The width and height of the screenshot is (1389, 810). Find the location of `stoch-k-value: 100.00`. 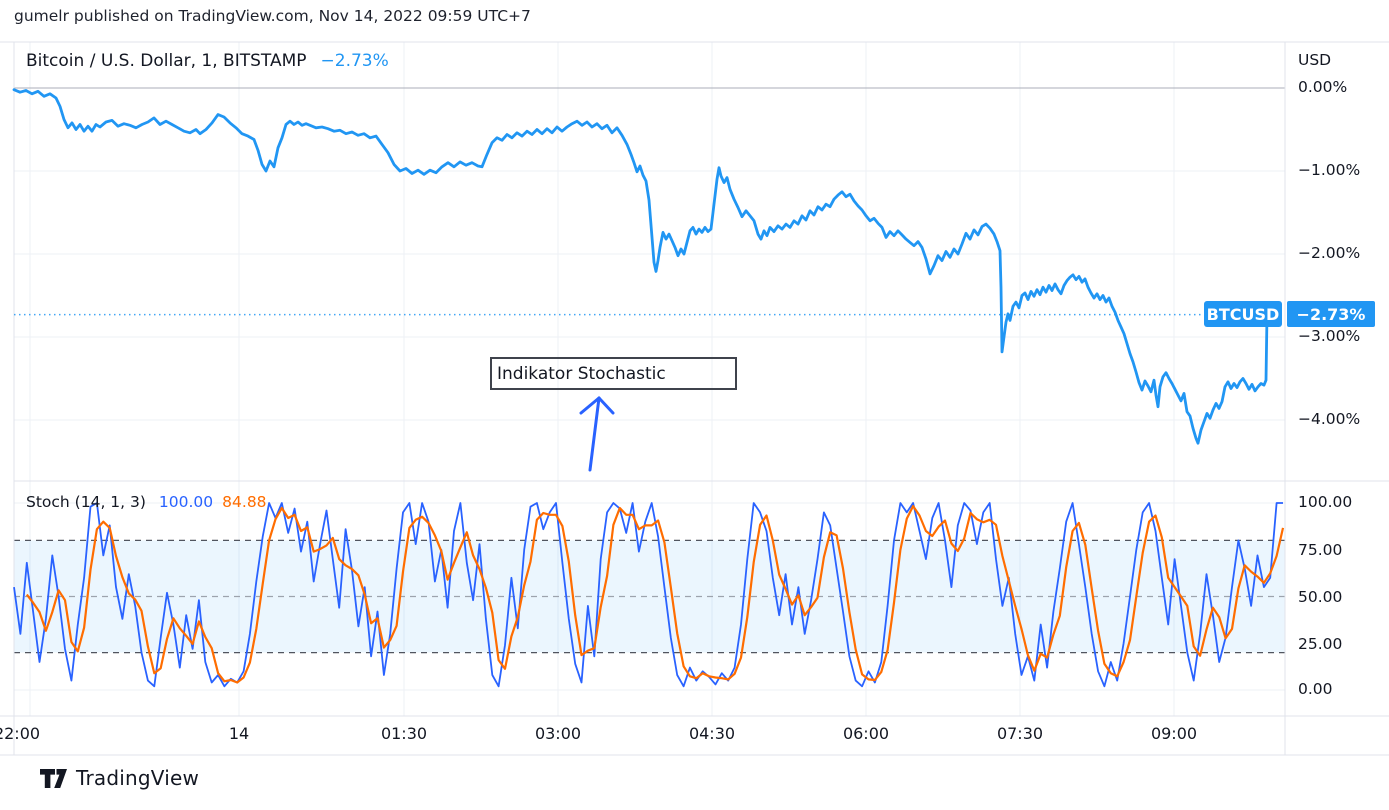

stoch-k-value: 100.00 is located at coordinates (186, 502).